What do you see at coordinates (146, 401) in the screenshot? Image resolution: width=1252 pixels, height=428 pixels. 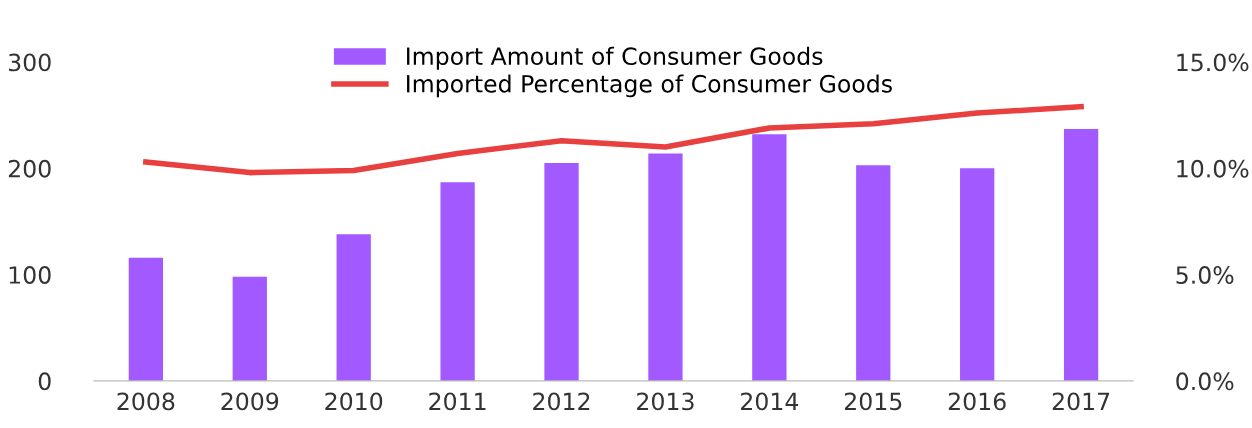 I see `x-tick-label: 2008` at bounding box center [146, 401].